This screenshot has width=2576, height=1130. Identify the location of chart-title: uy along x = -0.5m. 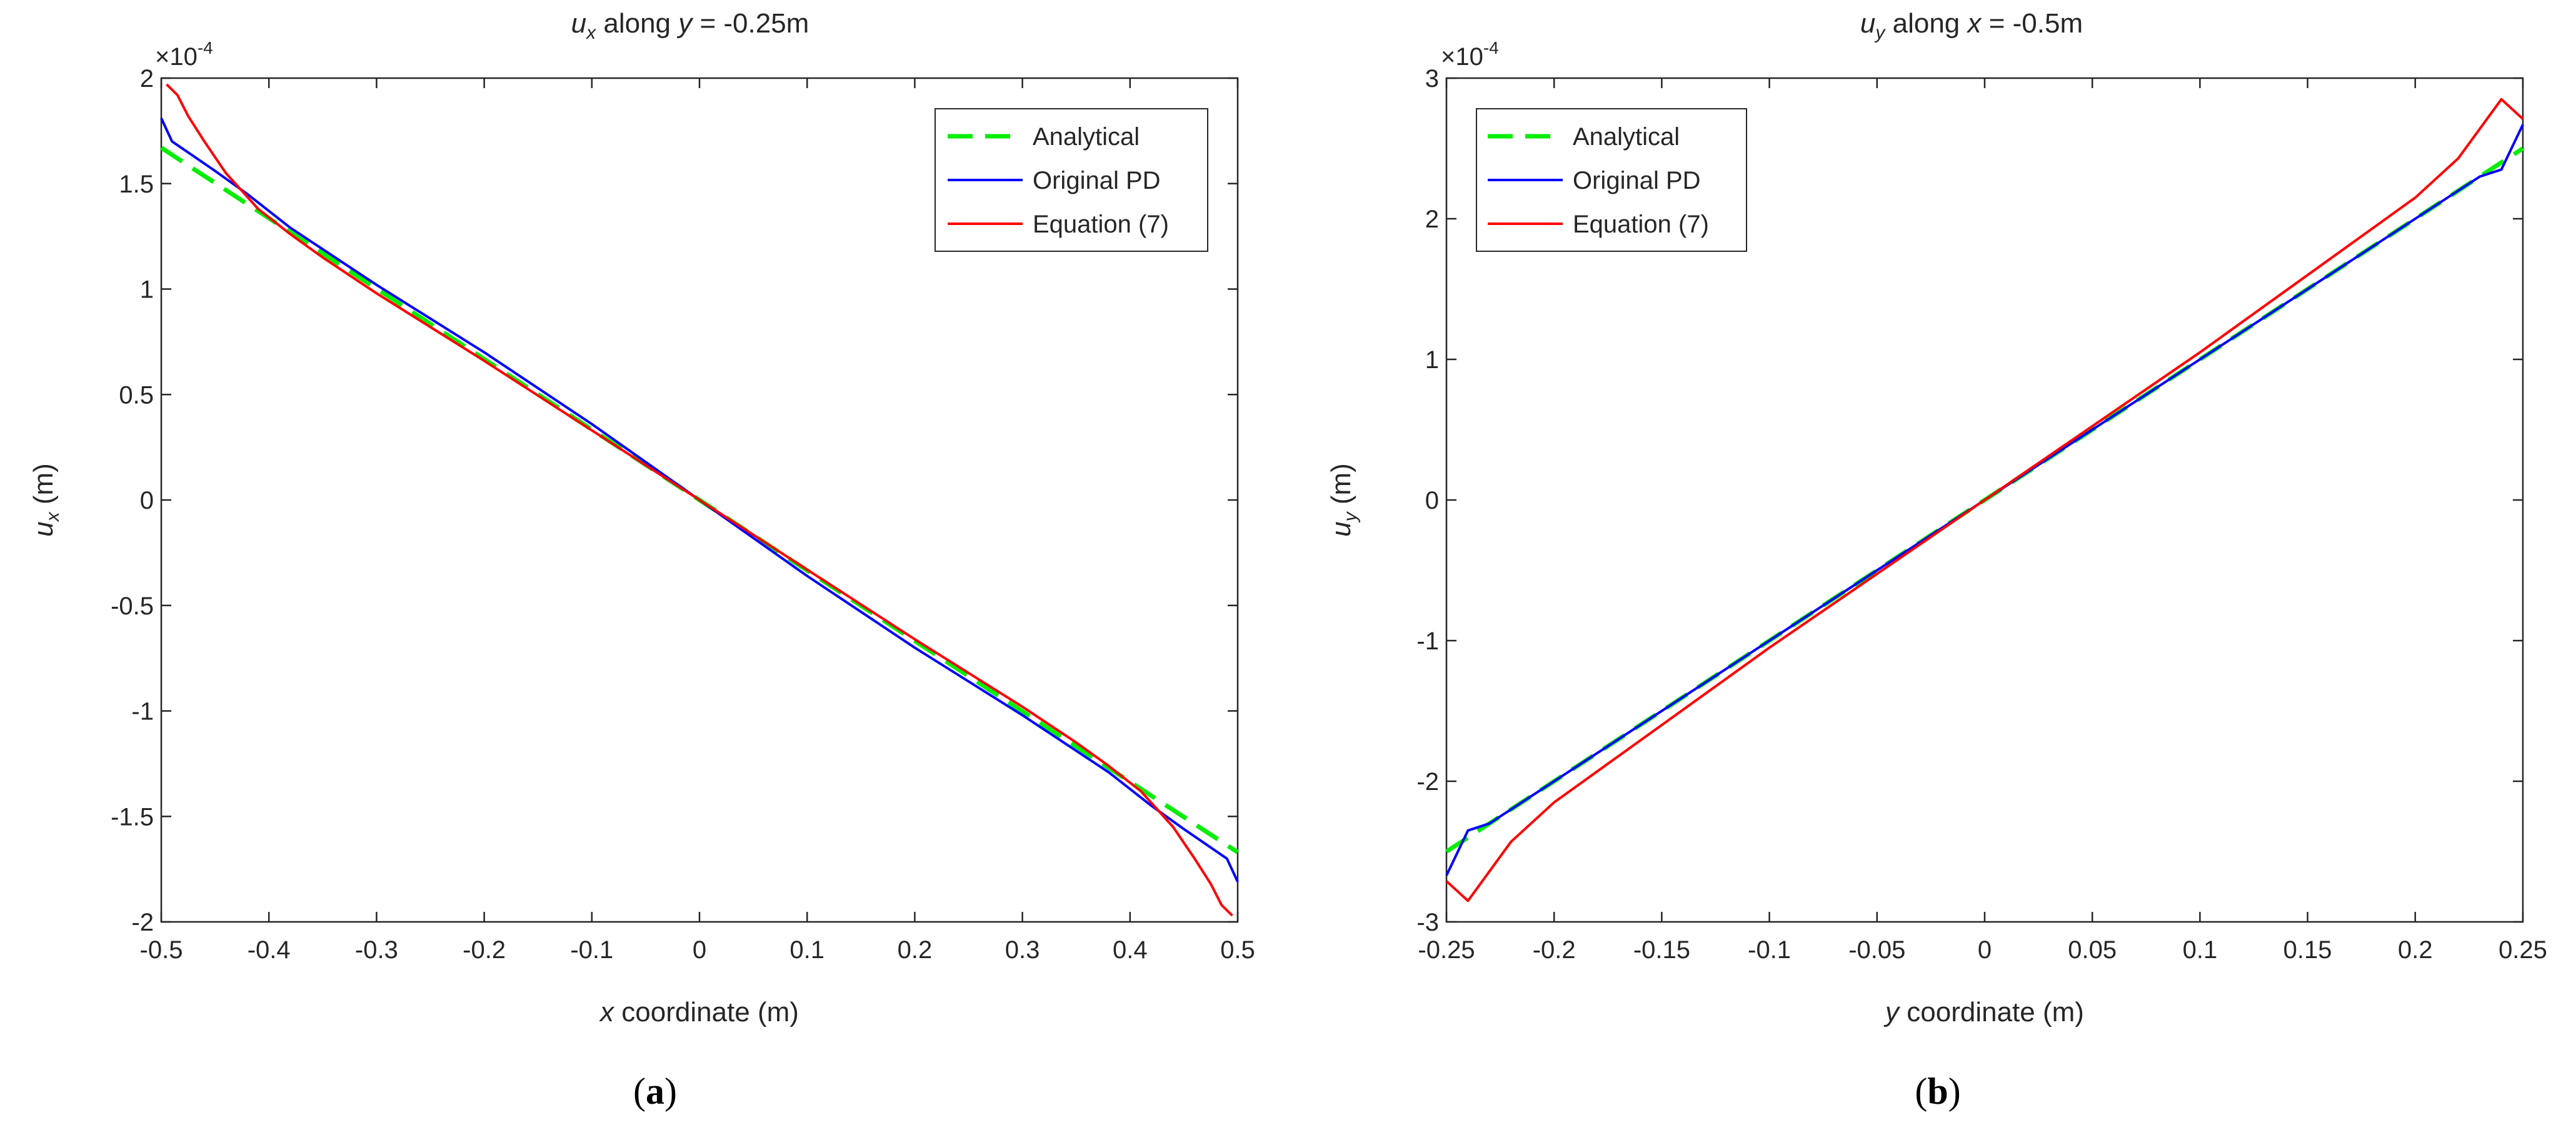
(1971, 26).